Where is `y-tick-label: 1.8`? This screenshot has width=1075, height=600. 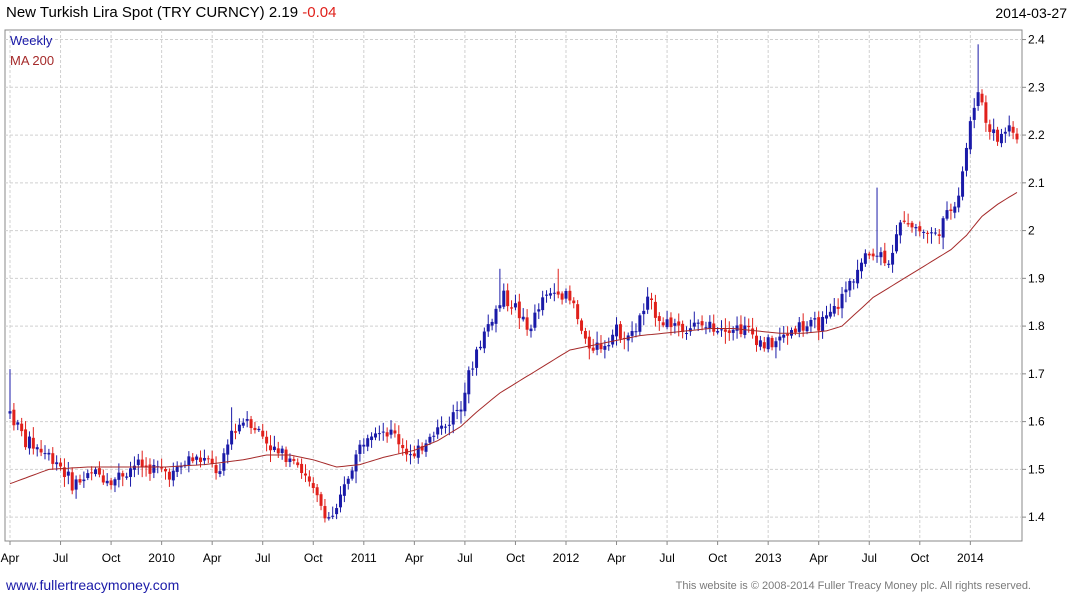
y-tick-label: 1.8 is located at coordinates (1036, 326).